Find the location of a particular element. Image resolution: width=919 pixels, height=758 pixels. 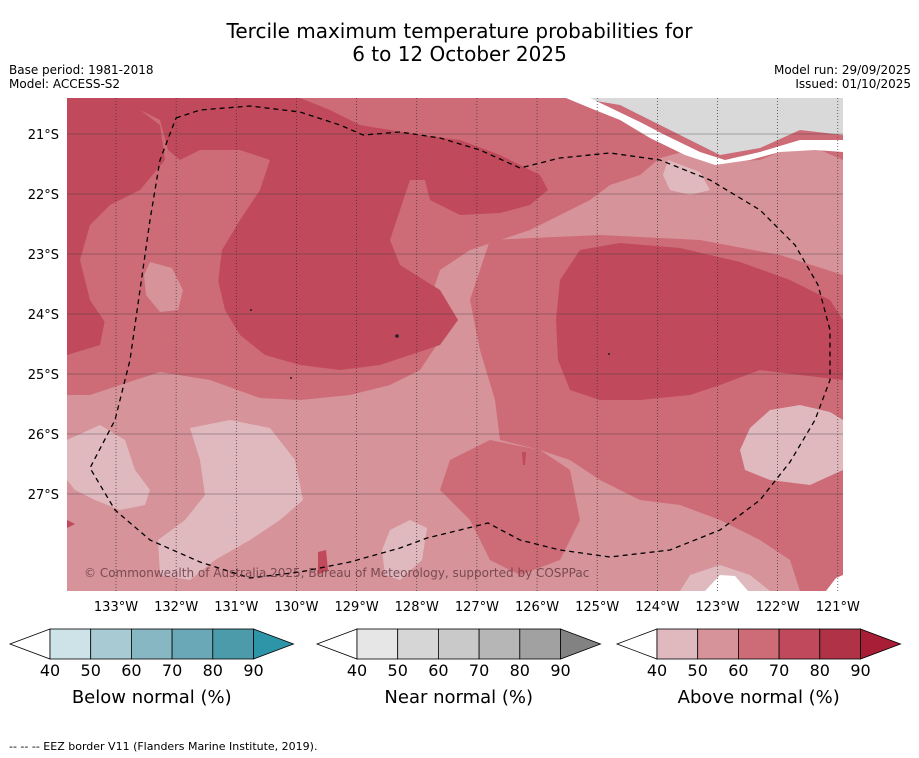

colorbar-title: Below normal (%) is located at coordinates (152, 697).